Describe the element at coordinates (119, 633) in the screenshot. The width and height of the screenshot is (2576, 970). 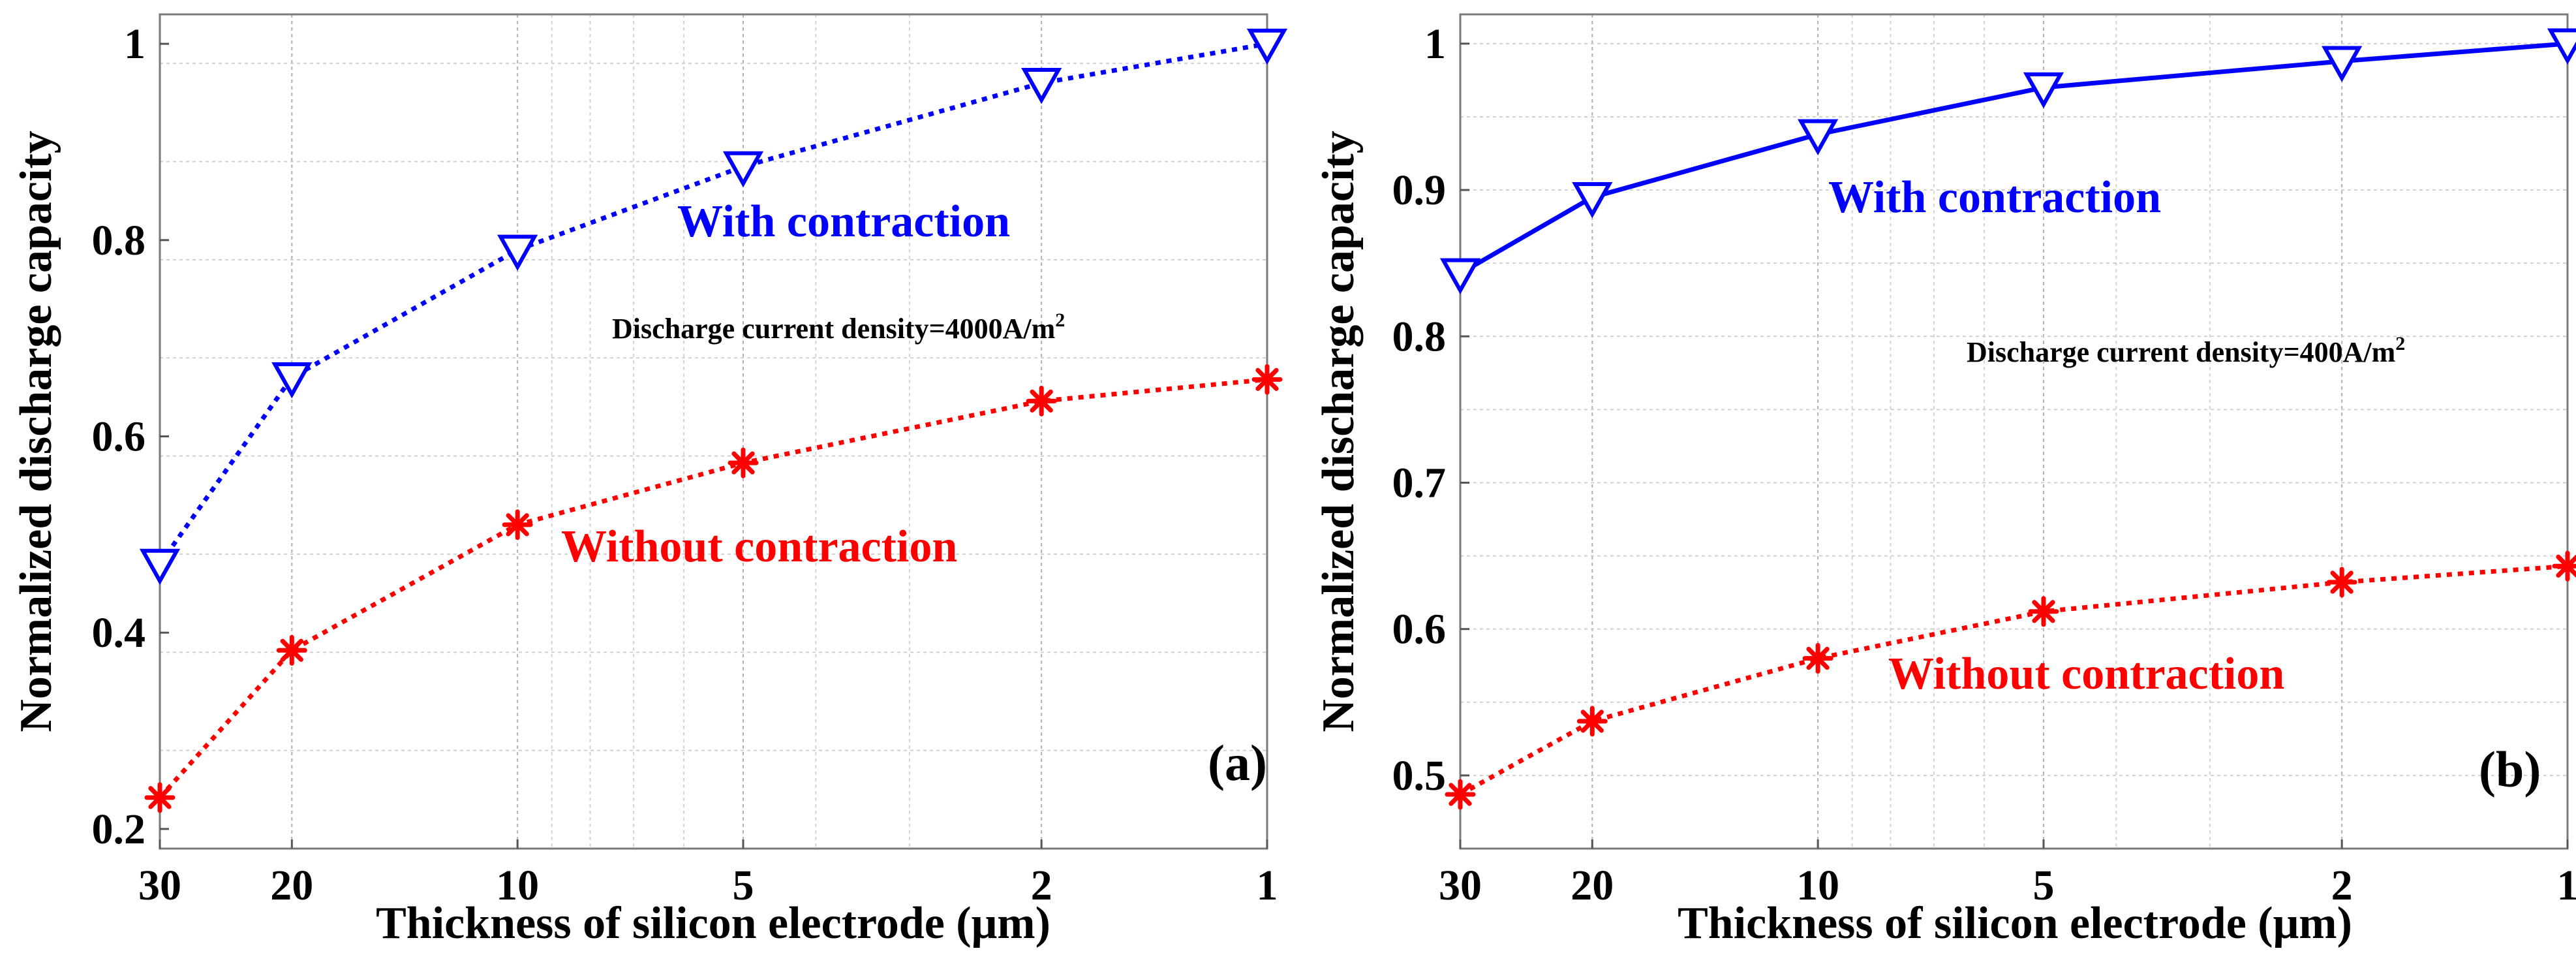
I see `y-tick-label: 0.4` at that location.